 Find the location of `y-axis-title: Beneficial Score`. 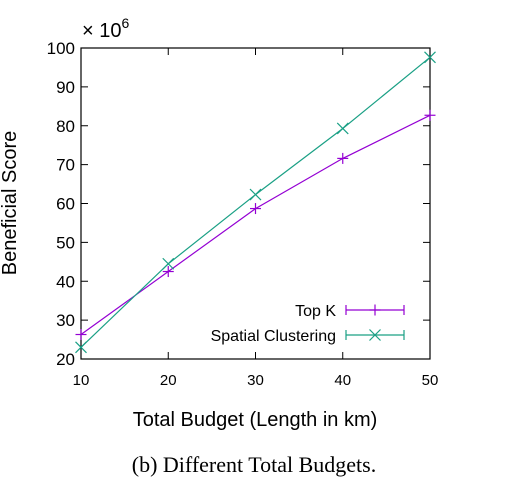

y-axis-title: Beneficial Score is located at coordinates (10, 203).